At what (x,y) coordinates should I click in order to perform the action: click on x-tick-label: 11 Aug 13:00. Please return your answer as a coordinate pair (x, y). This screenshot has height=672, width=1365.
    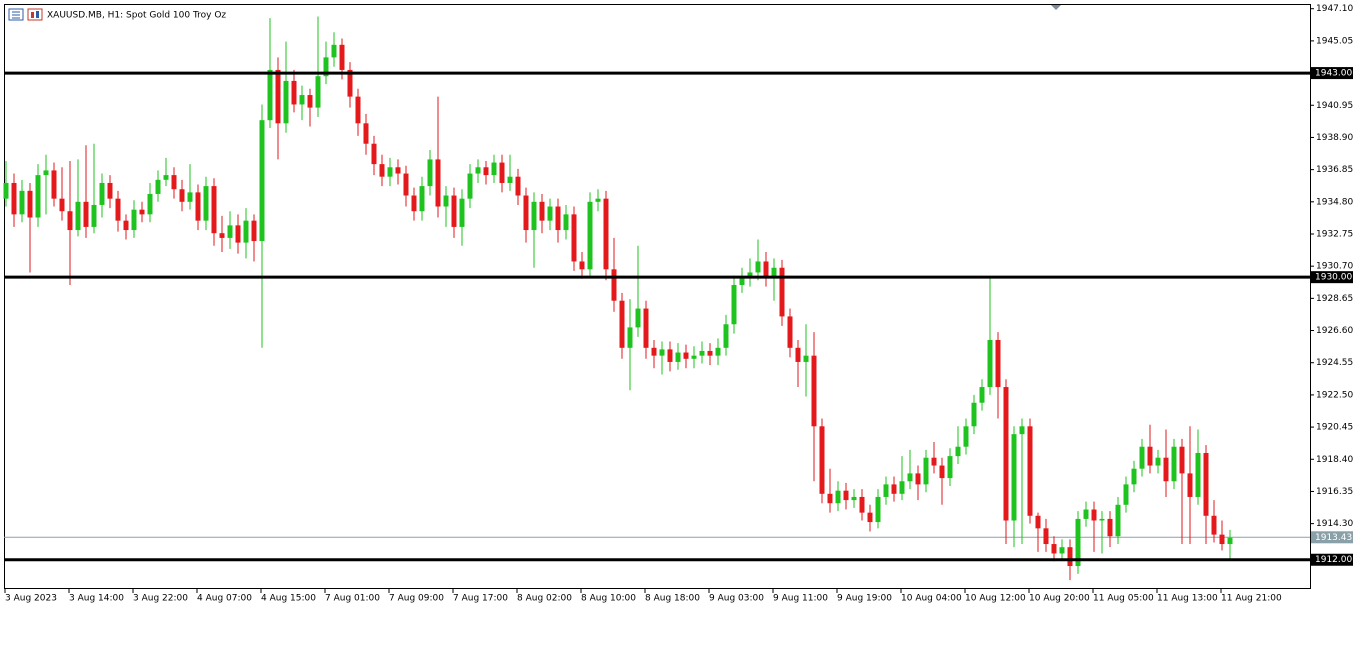
    Looking at the image, I should click on (1187, 599).